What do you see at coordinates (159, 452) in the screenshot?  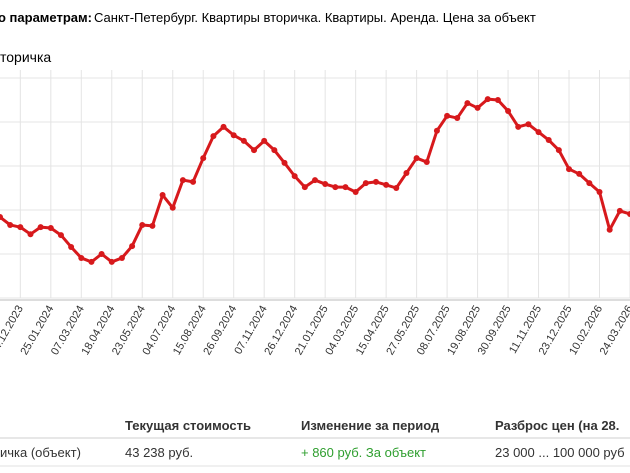 I see `table-cell: 43 238 руб.` at bounding box center [159, 452].